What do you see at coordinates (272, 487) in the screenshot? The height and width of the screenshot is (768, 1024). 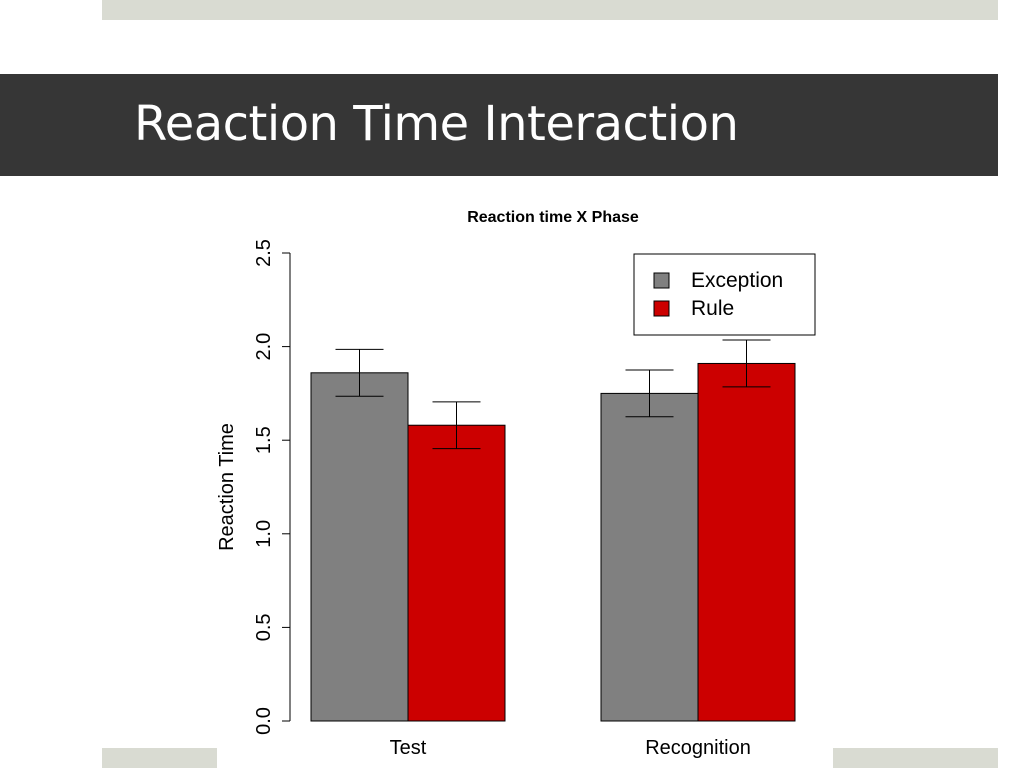 I see `y-axis: 0.0 0.5 1.0 1.5 2.0 2.5` at bounding box center [272, 487].